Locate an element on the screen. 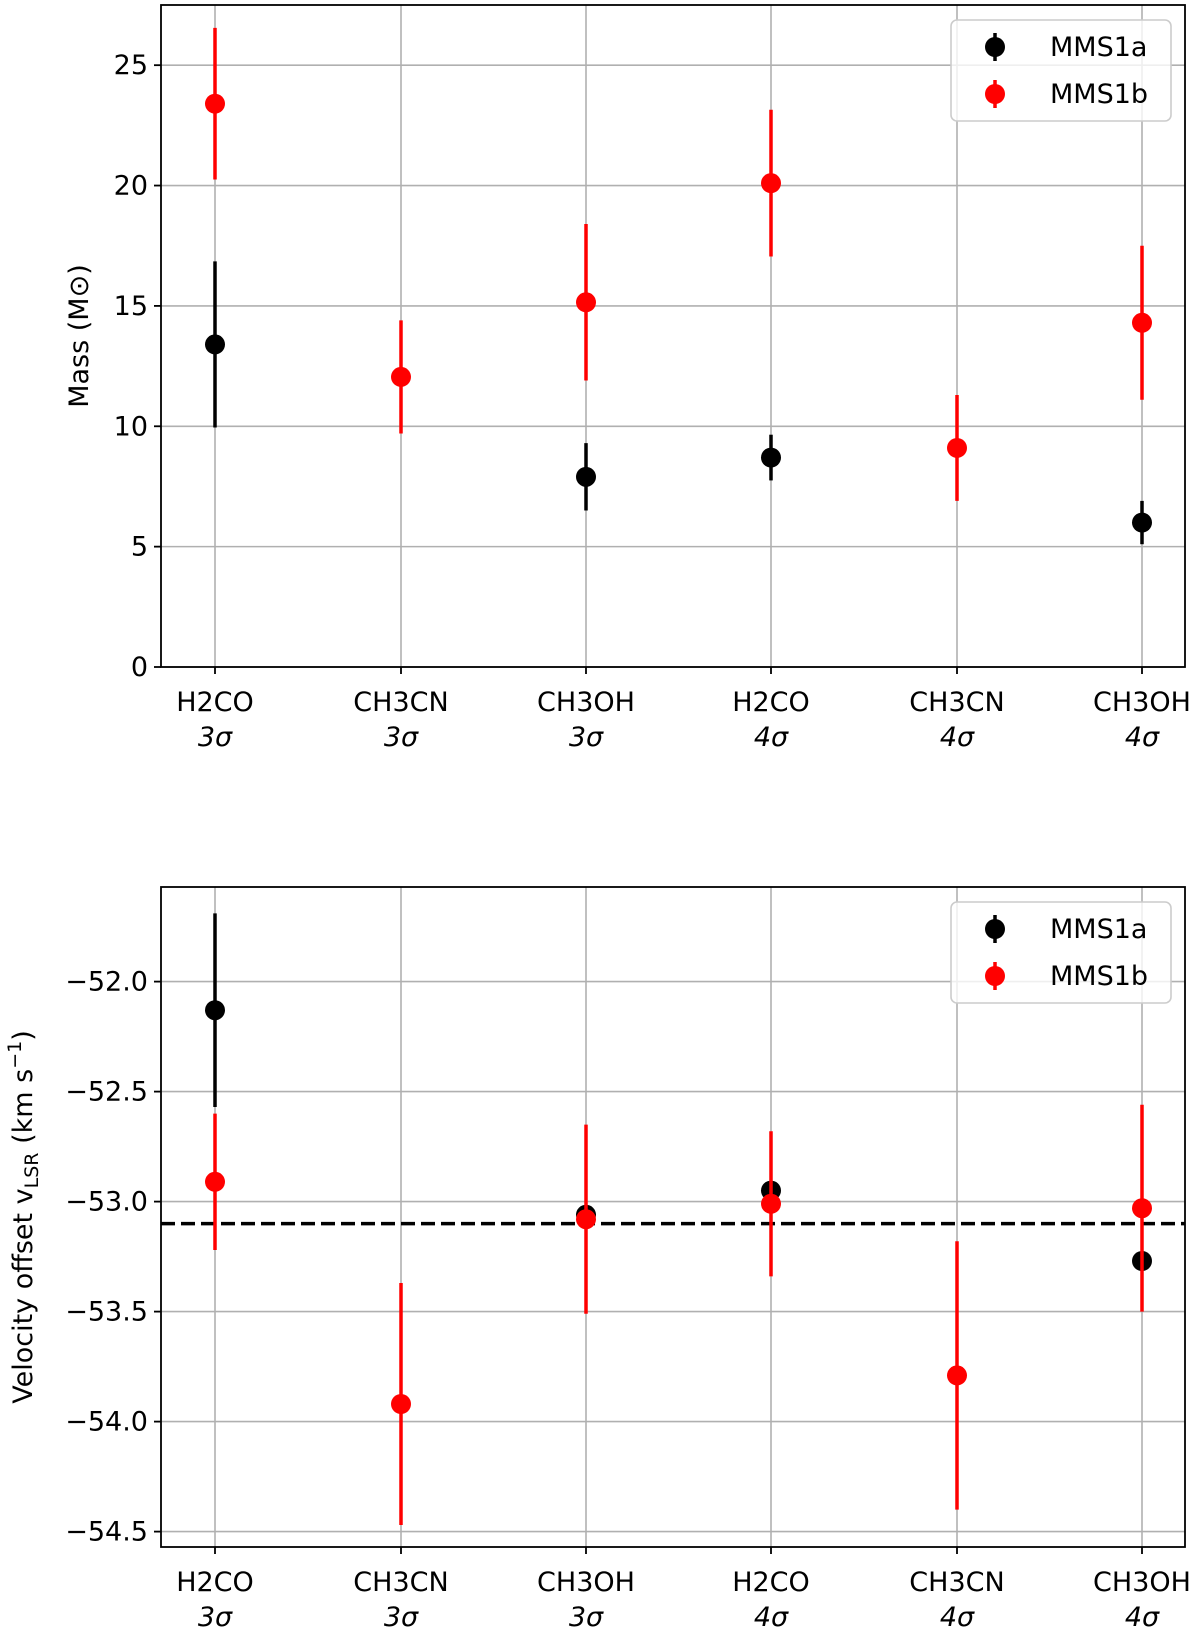  y-tick-label: 0 is located at coordinates (139, 667).